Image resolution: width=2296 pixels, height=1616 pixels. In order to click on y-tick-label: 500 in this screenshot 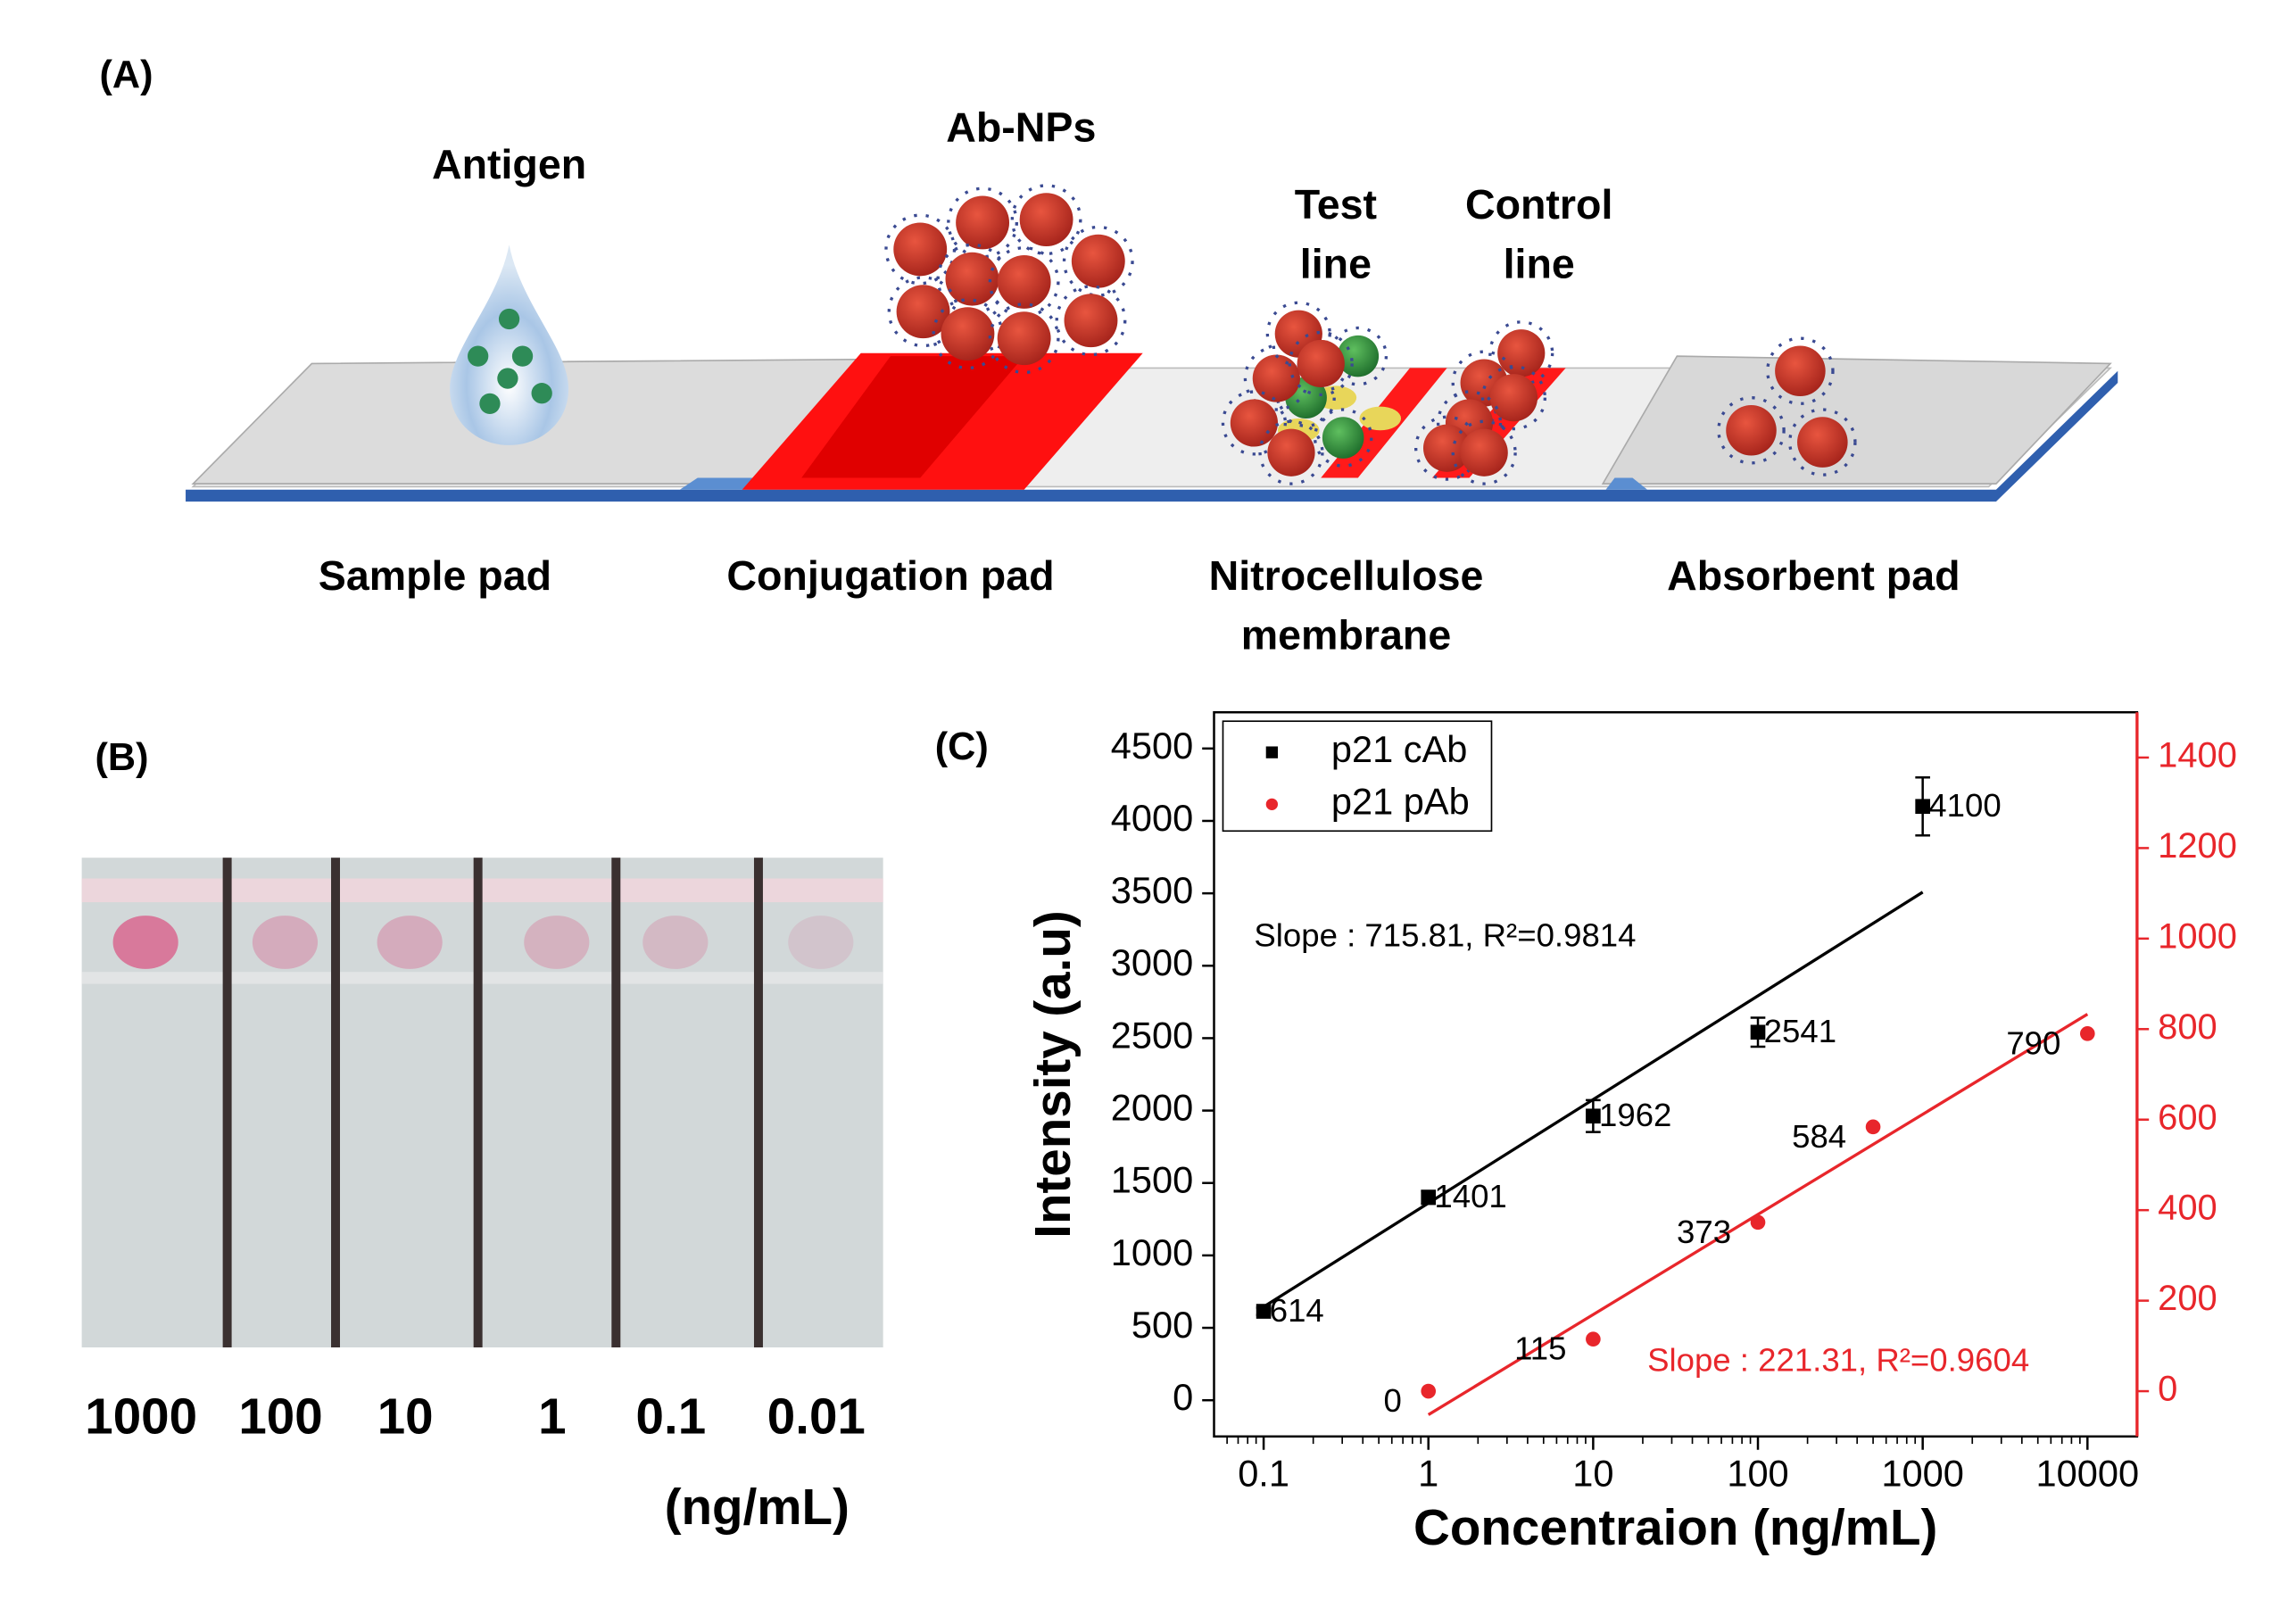, I will do `click(1162, 1325)`.